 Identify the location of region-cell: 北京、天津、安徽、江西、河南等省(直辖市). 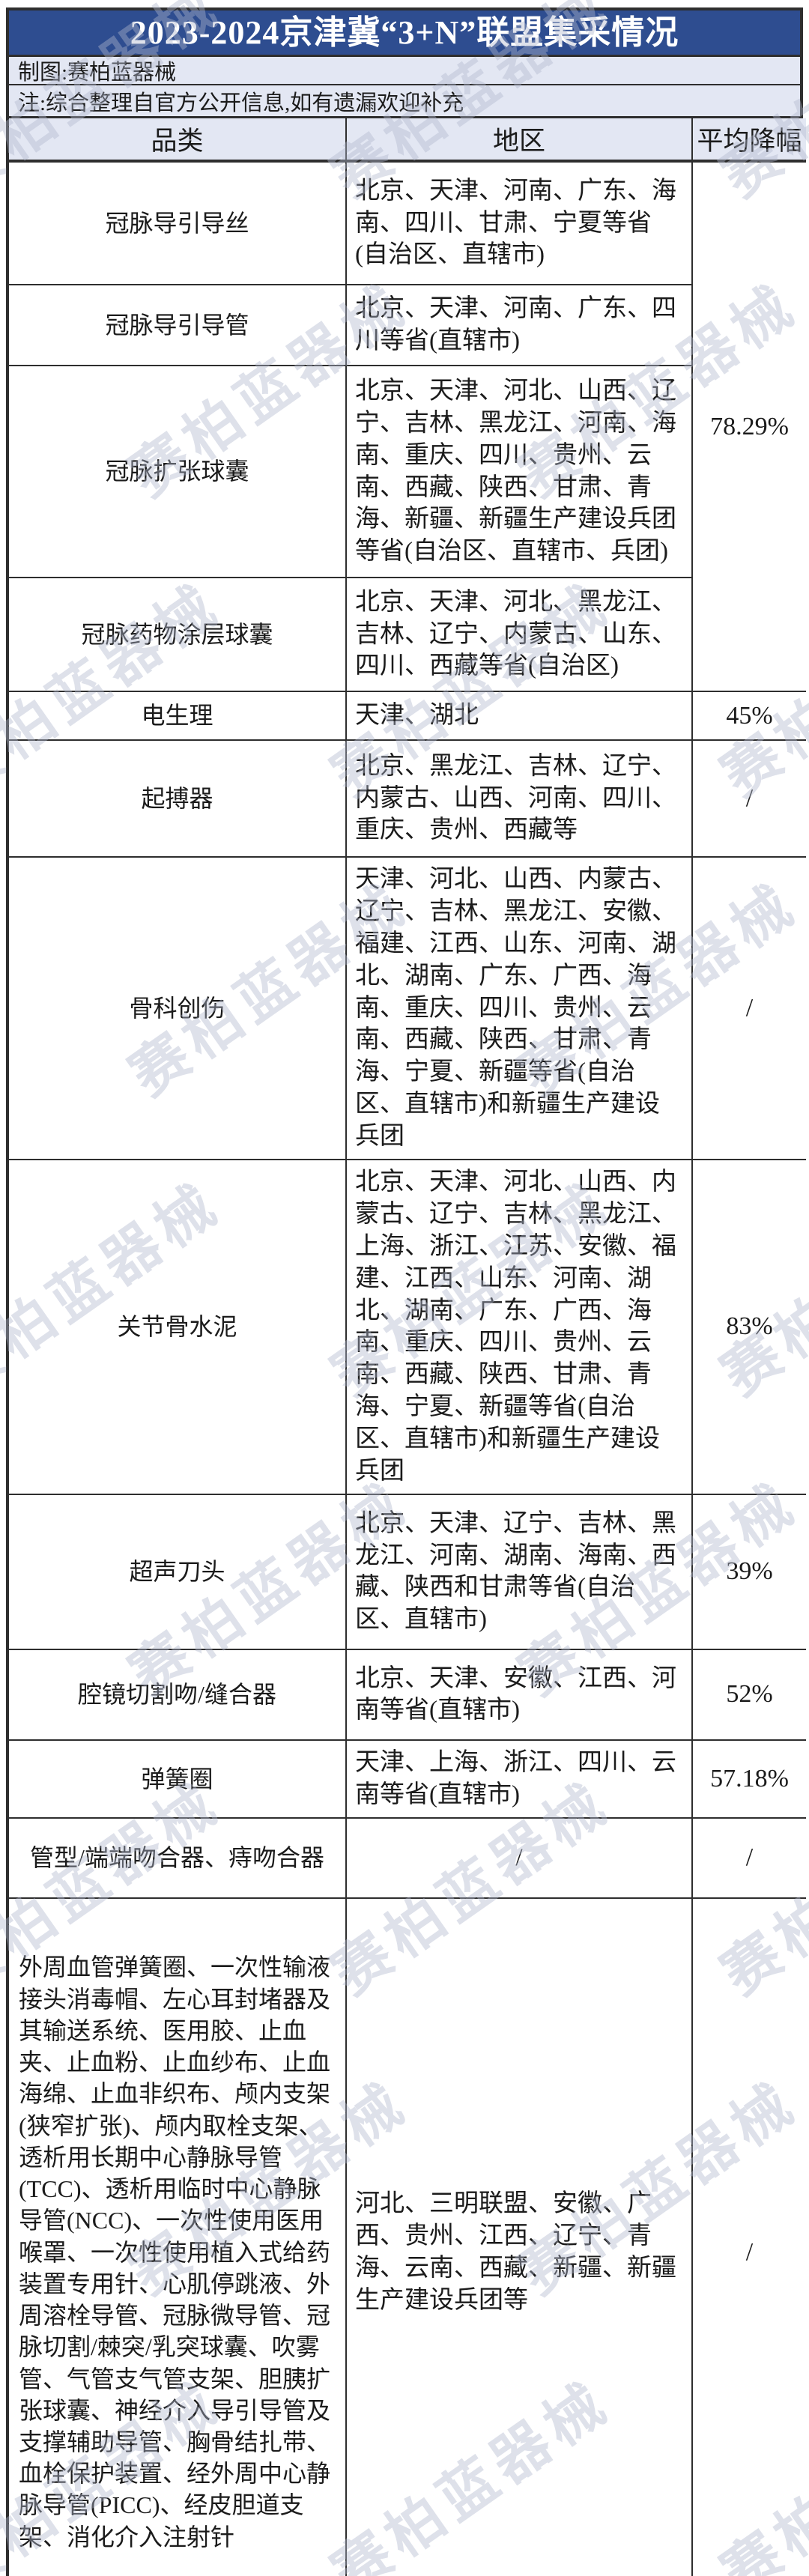
(519, 1694).